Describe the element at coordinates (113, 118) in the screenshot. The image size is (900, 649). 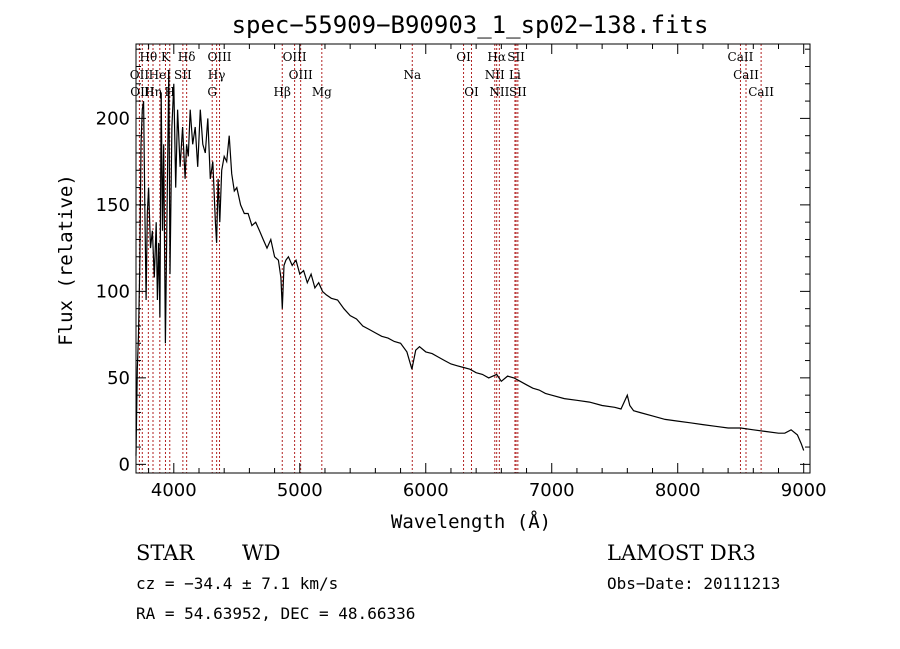
I see `y-tick-label: 200` at that location.